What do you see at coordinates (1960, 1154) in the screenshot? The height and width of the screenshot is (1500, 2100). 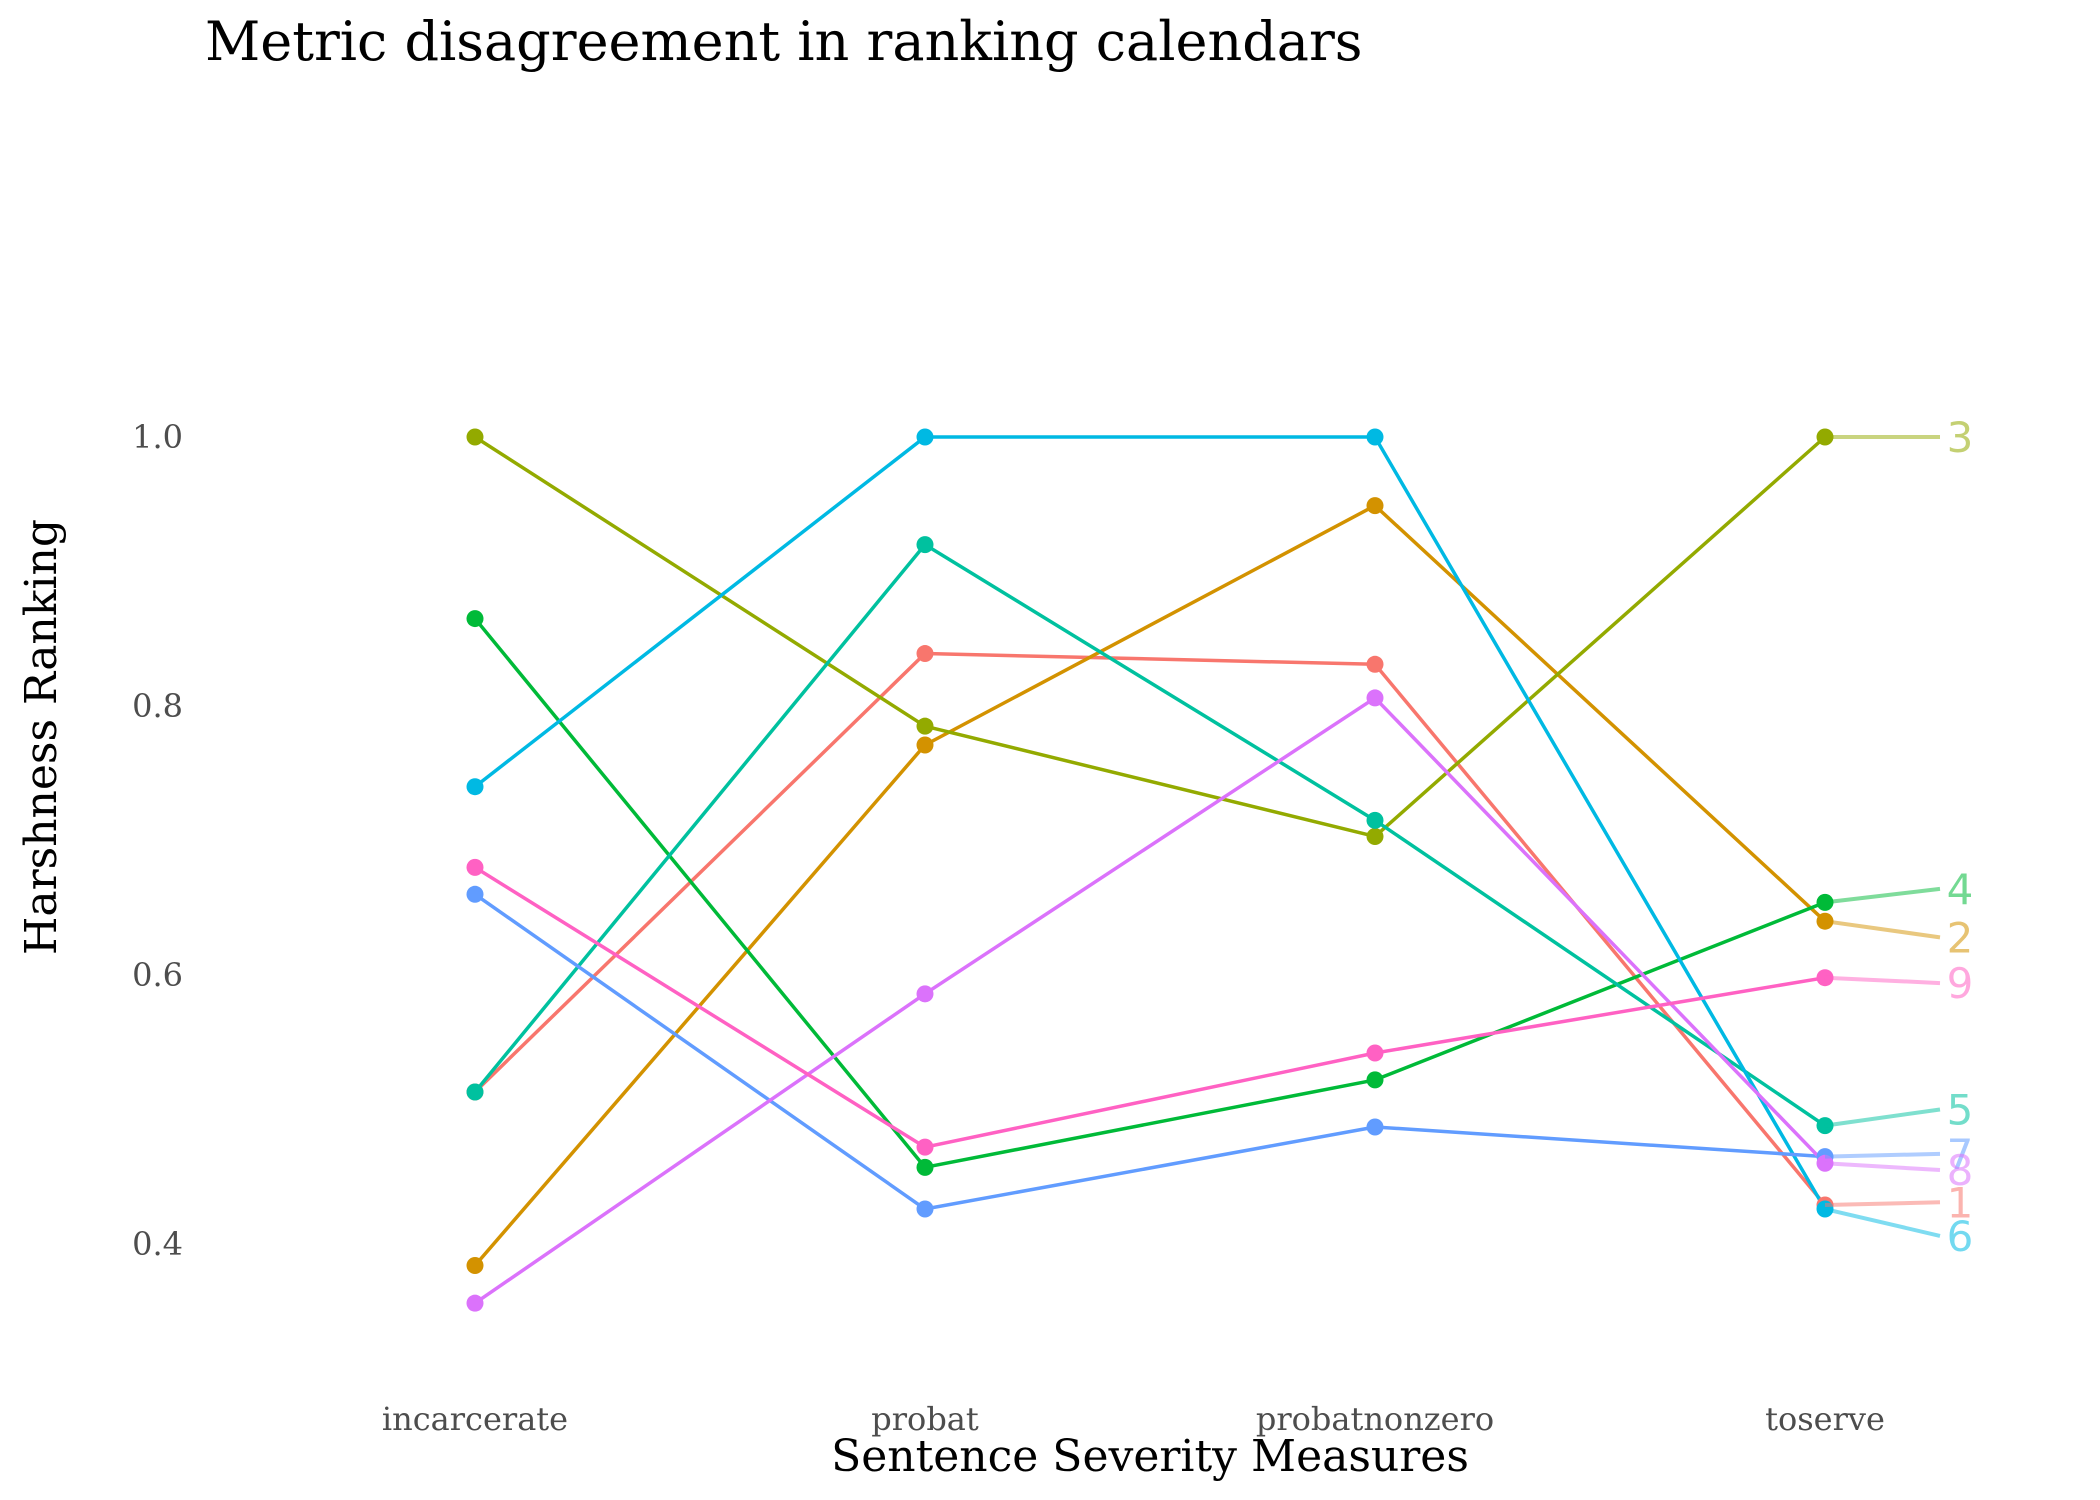 I see `series-end-label-7: 7` at bounding box center [1960, 1154].